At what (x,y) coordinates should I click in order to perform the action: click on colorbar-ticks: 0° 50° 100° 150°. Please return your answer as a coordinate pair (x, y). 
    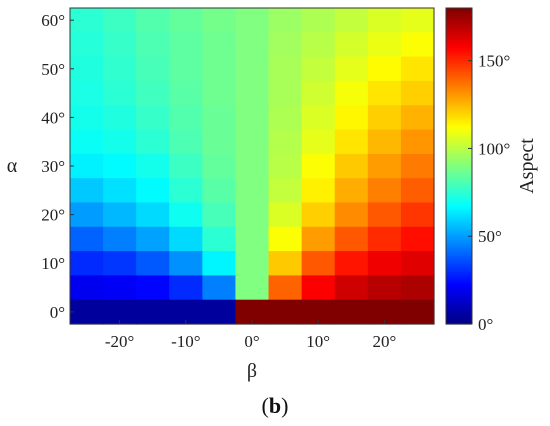
    Looking at the image, I should click on (489, 193).